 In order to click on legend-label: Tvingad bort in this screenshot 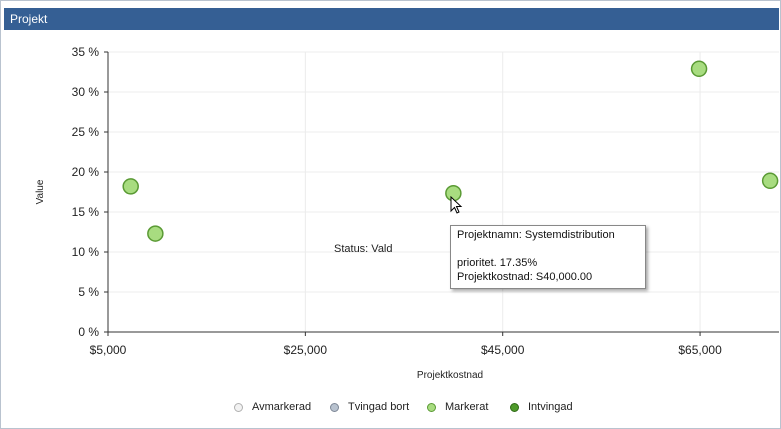, I will do `click(379, 407)`.